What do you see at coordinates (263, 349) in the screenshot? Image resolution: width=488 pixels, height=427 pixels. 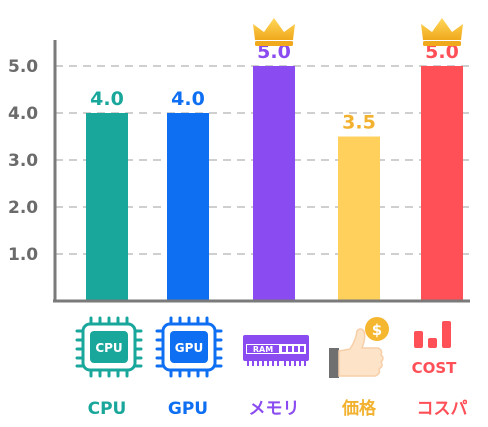 I see `ram-icon-text: RAM` at bounding box center [263, 349].